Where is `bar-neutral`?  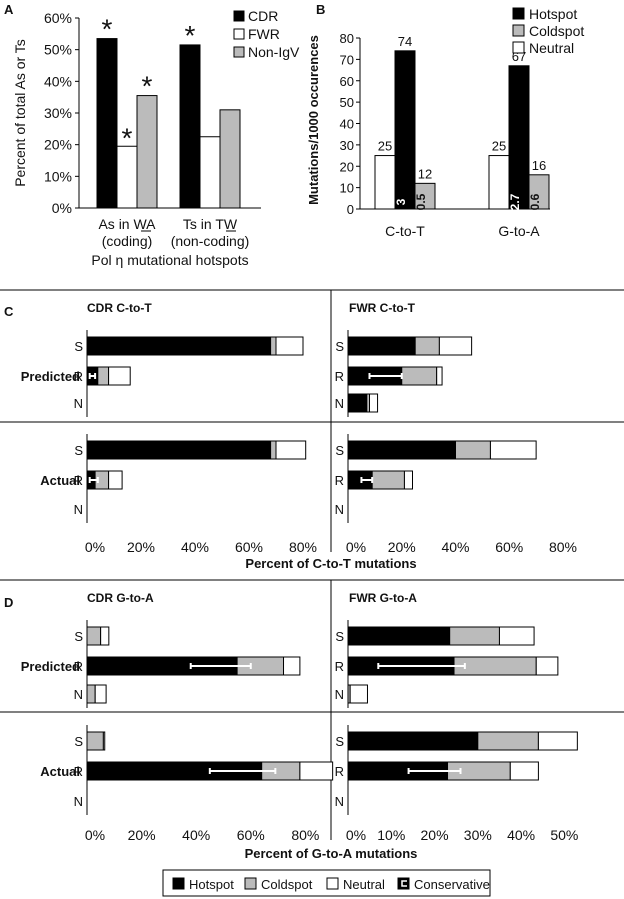 bar-neutral is located at coordinates (499, 182).